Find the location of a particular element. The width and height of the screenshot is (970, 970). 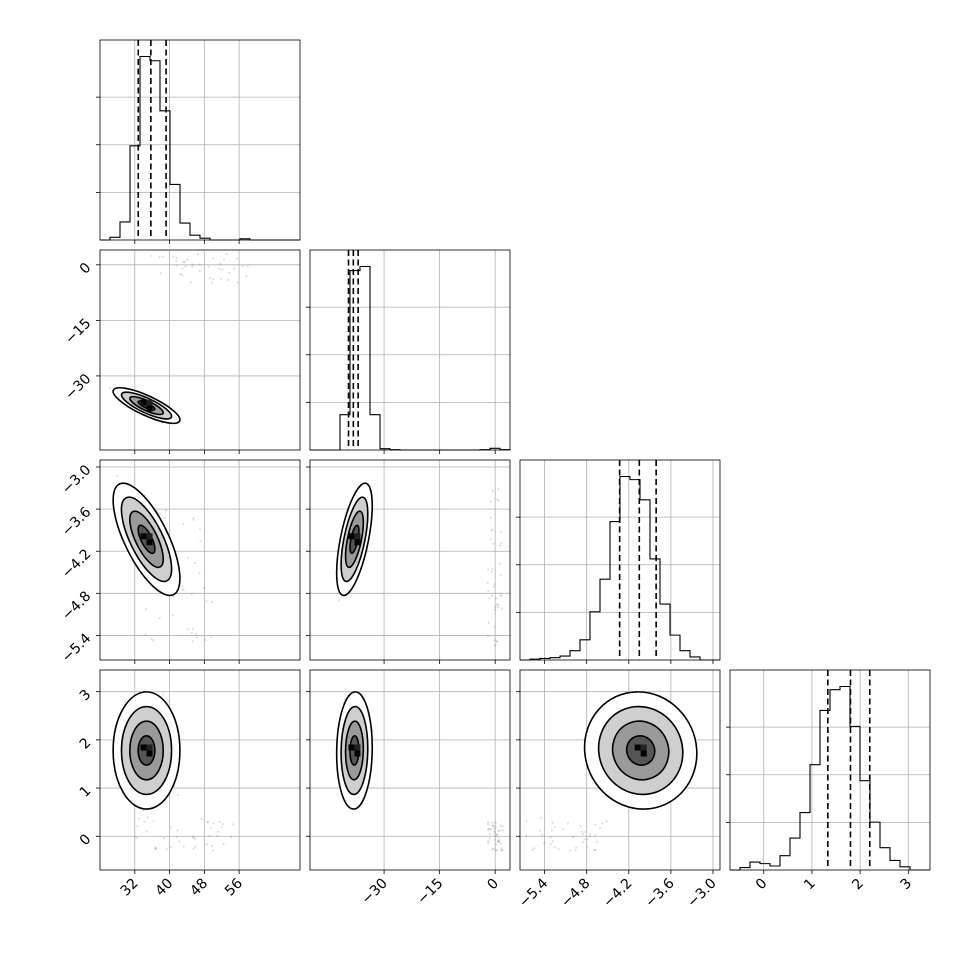

peak-cell-0-3-b is located at coordinates (149, 753).